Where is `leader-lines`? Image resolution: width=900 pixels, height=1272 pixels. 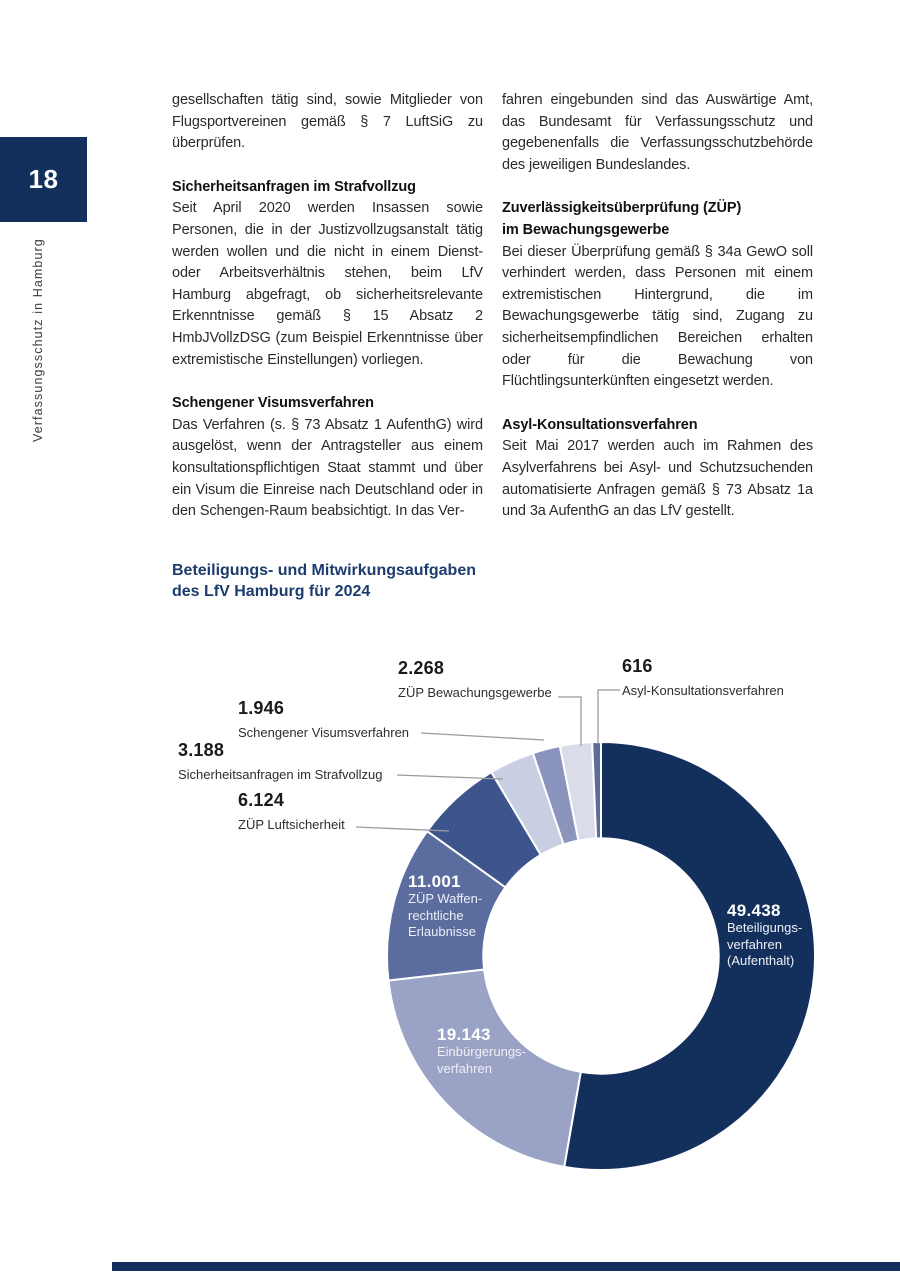
leader-lines is located at coordinates (487, 760).